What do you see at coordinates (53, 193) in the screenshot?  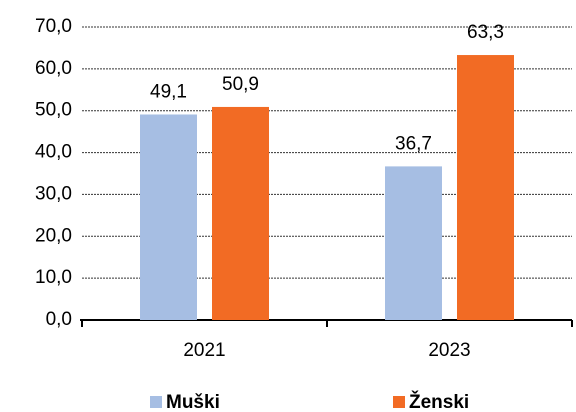 I see `y-tick-label: 30,0` at bounding box center [53, 193].